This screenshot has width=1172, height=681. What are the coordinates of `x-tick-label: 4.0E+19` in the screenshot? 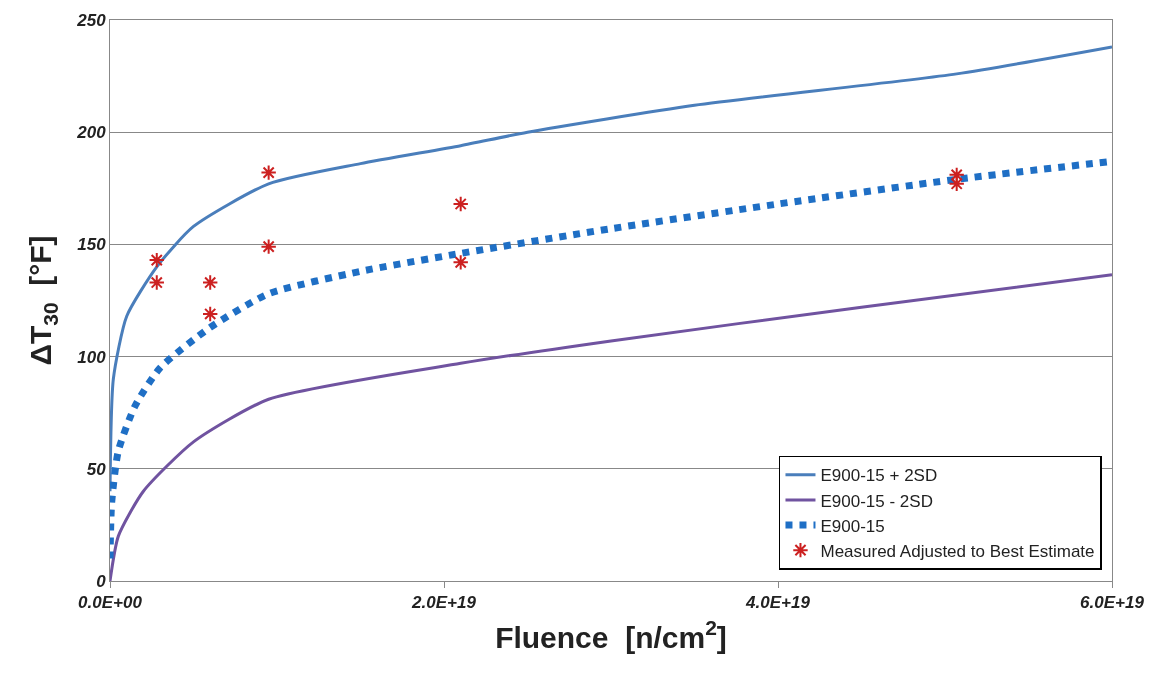 It's located at (778, 603).